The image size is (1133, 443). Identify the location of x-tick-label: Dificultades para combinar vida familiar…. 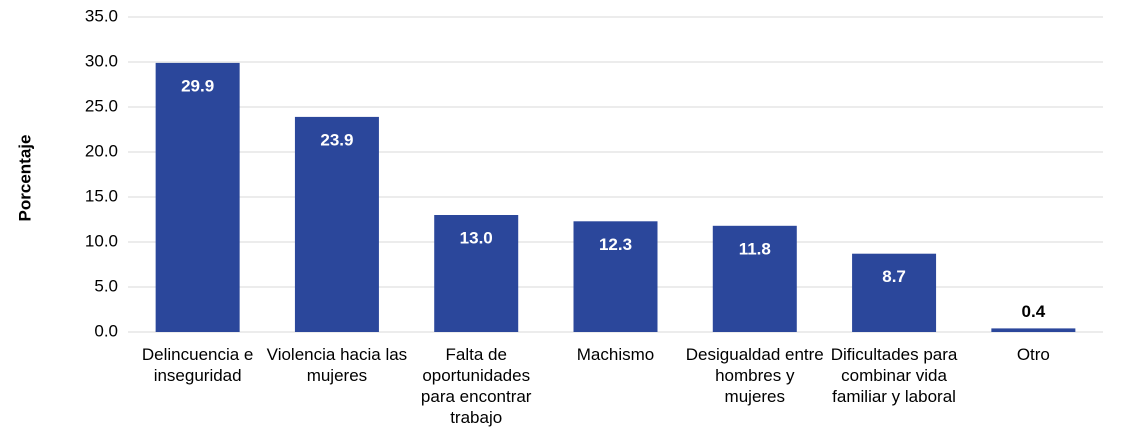
(894, 375).